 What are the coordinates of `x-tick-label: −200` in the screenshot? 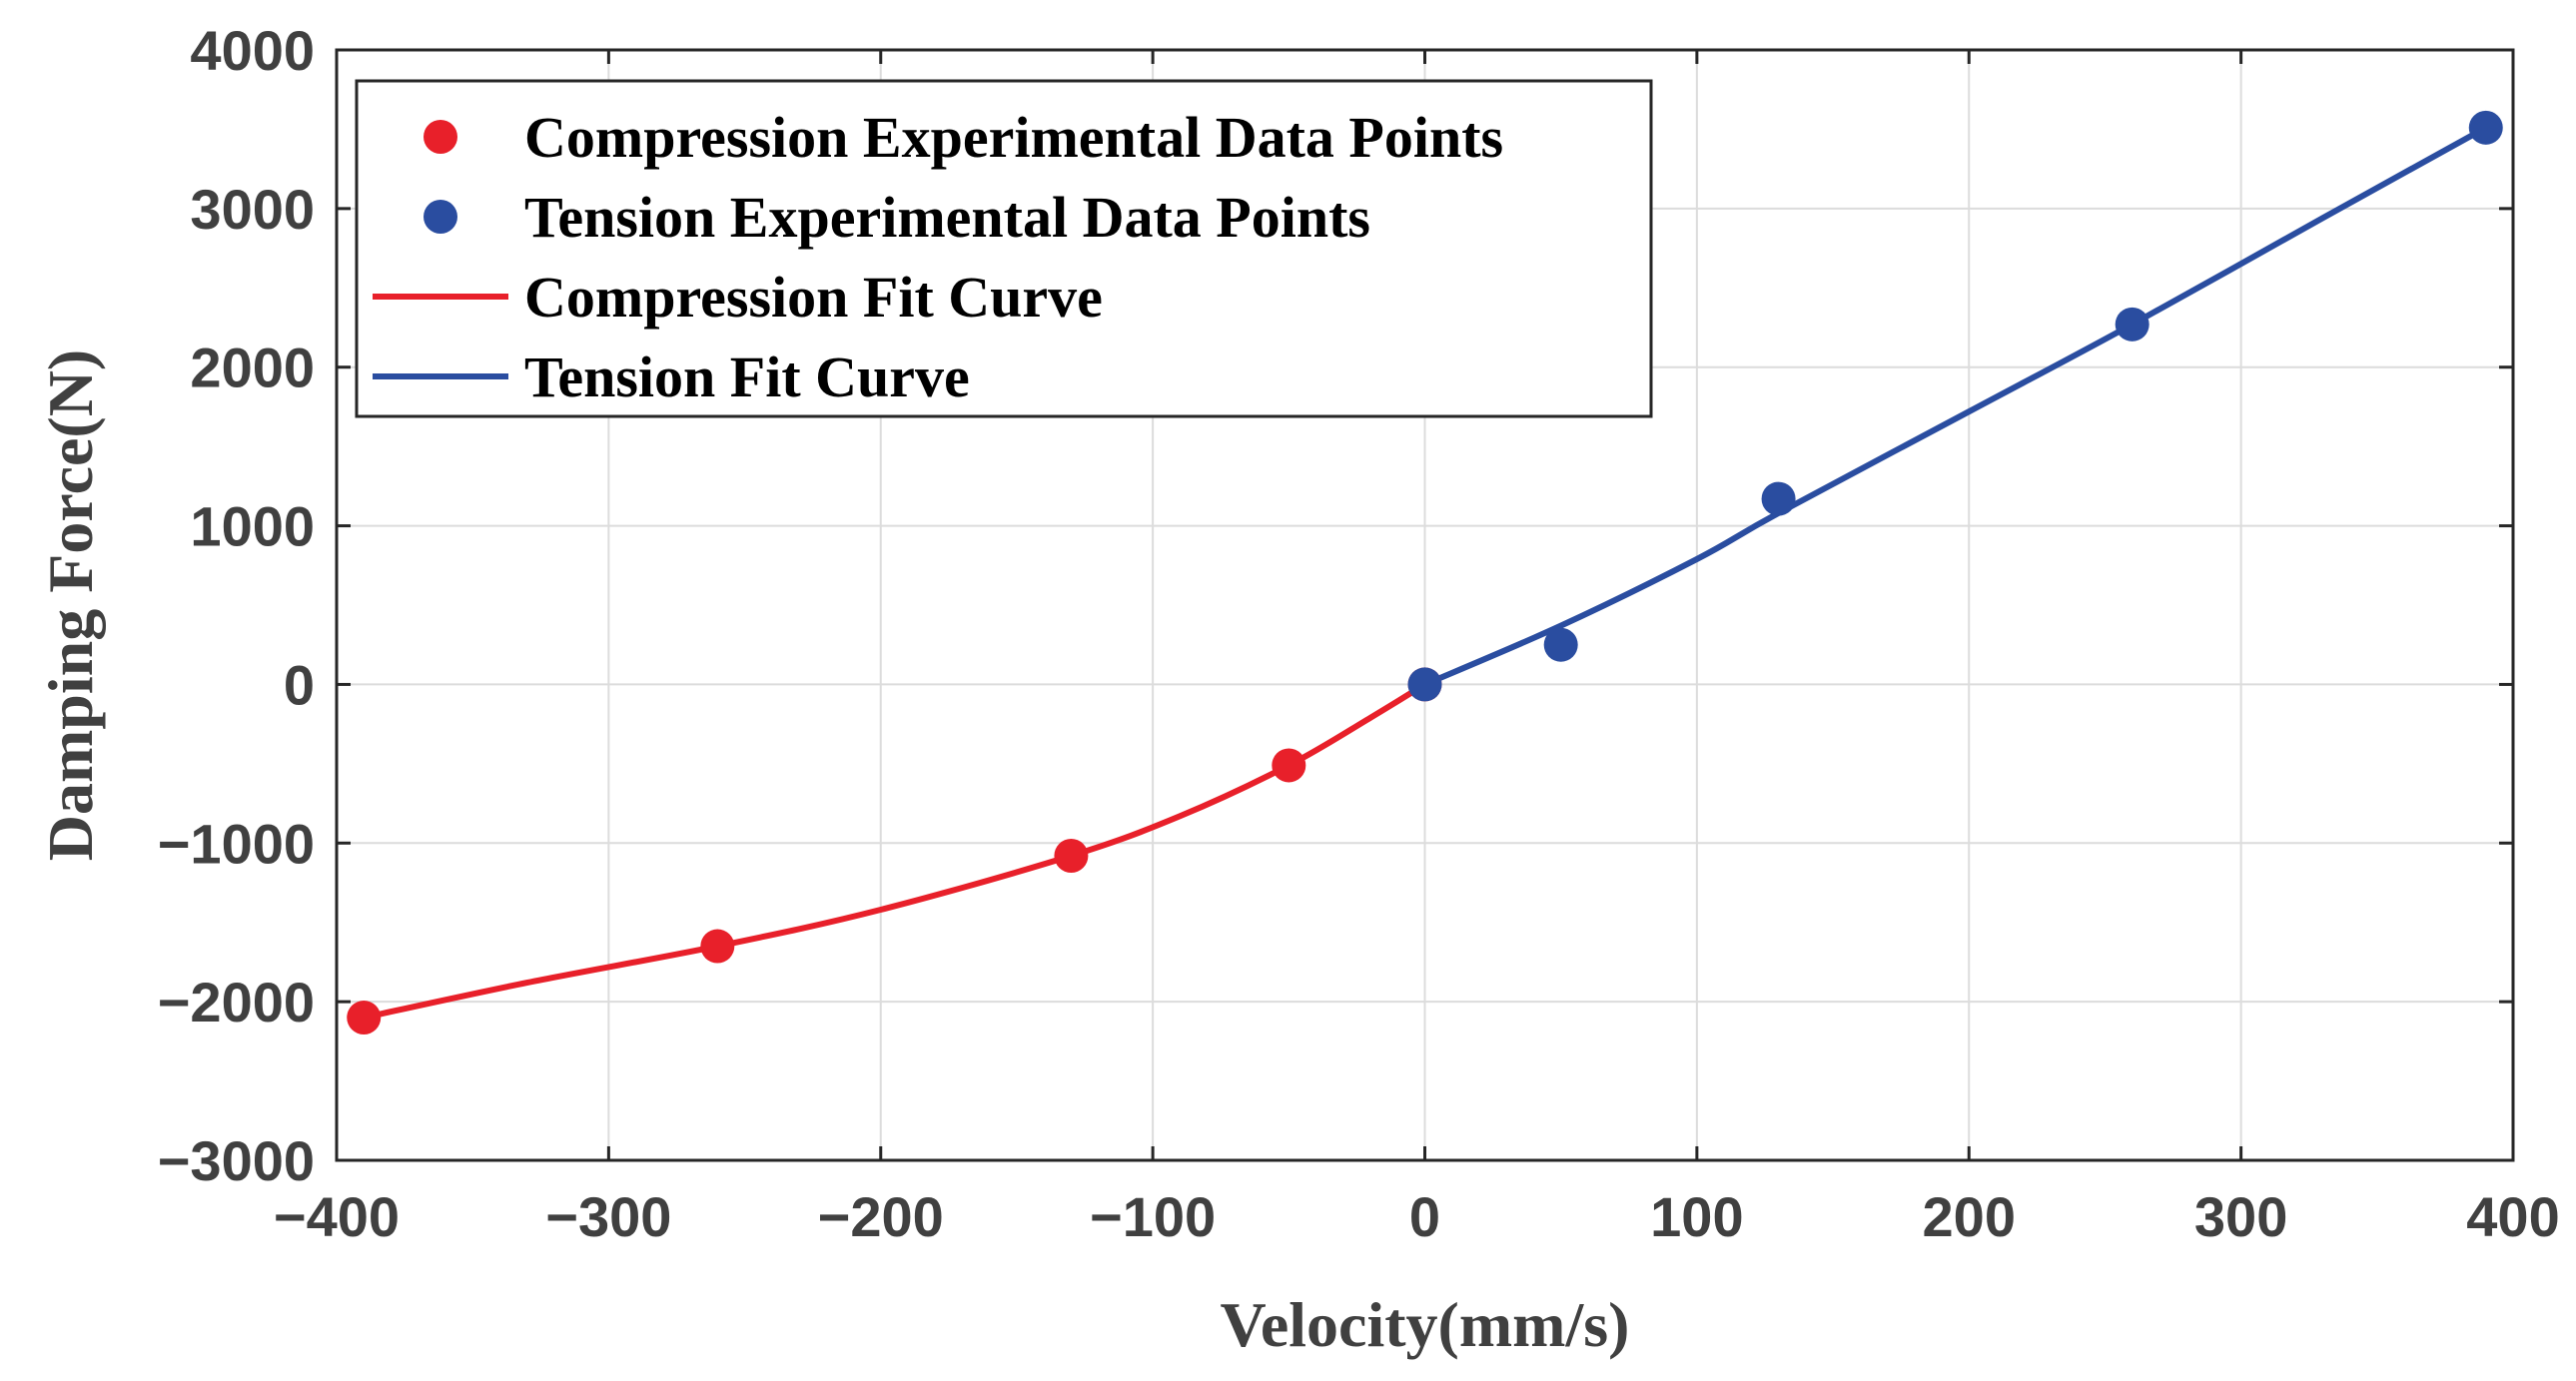 It's located at (881, 1216).